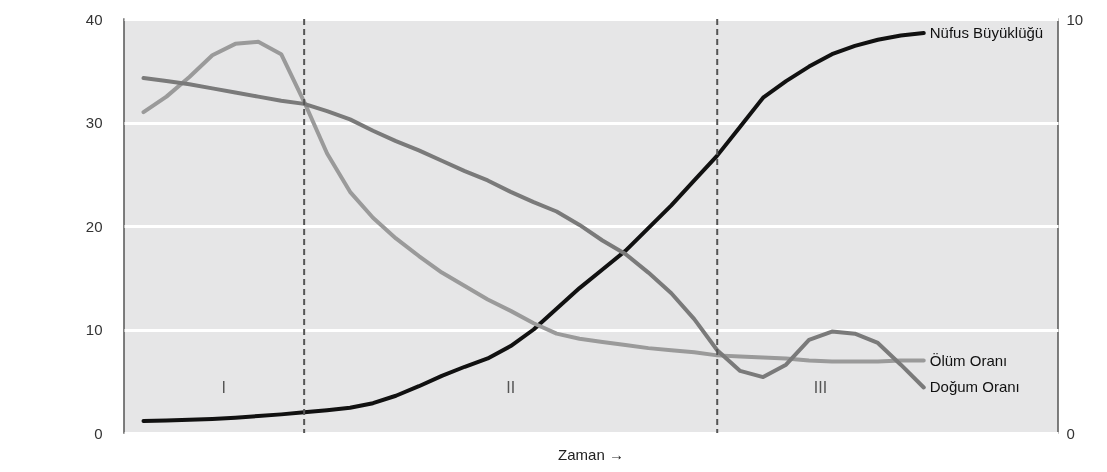 Image resolution: width=1107 pixels, height=472 pixels. What do you see at coordinates (1075, 19) in the screenshot?
I see `y2-tick-label: 10` at bounding box center [1075, 19].